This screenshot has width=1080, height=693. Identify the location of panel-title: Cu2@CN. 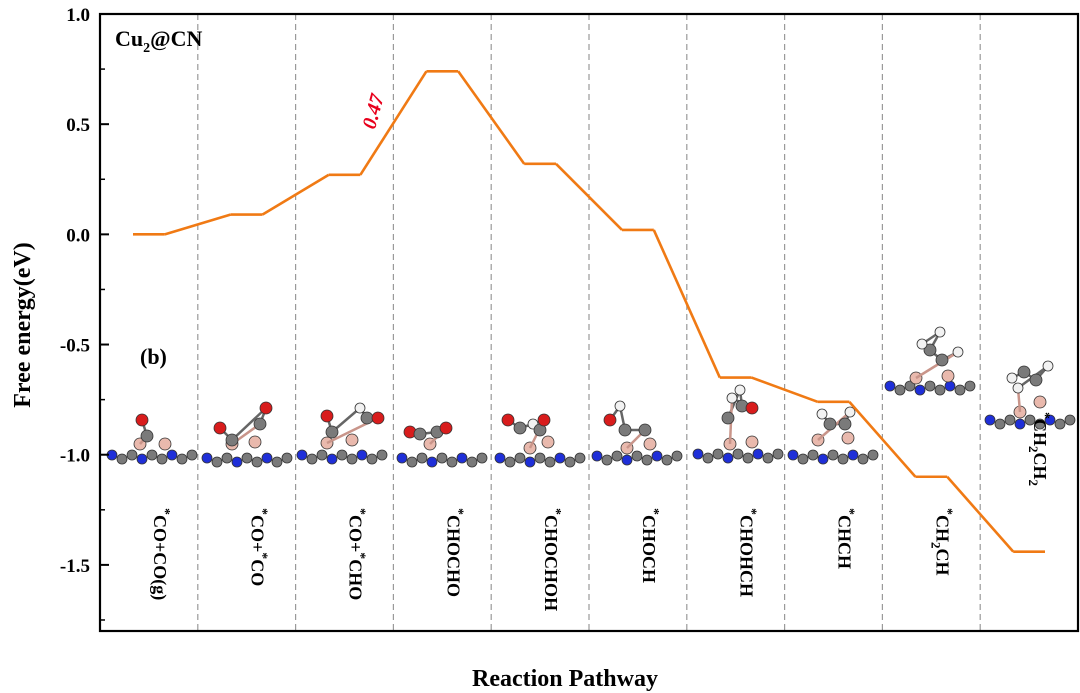
(158, 41).